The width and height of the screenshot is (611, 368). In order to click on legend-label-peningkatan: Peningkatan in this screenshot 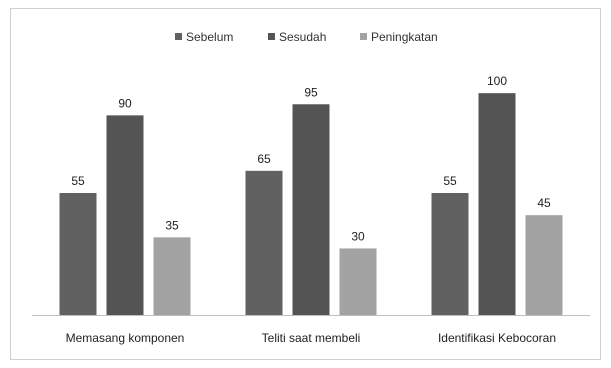, I will do `click(404, 37)`.